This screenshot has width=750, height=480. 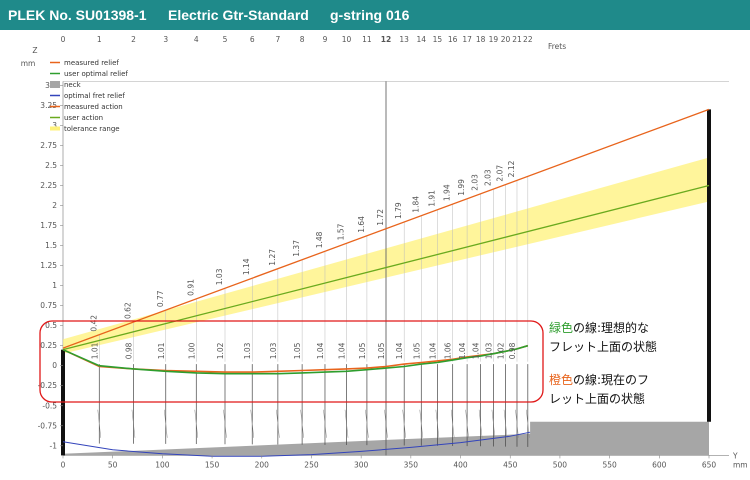 I want to click on x-unit-label: mm, so click(x=740, y=464).